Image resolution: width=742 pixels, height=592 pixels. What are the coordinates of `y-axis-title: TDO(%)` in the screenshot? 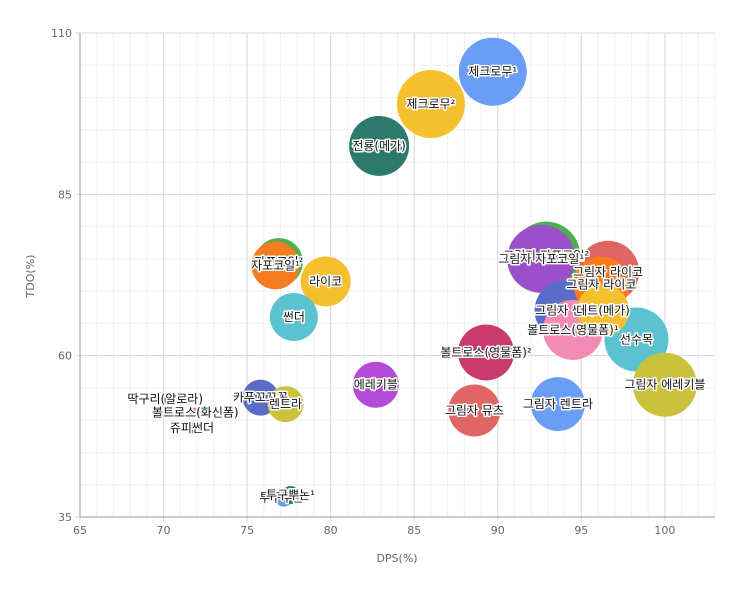 It's located at (30, 277).